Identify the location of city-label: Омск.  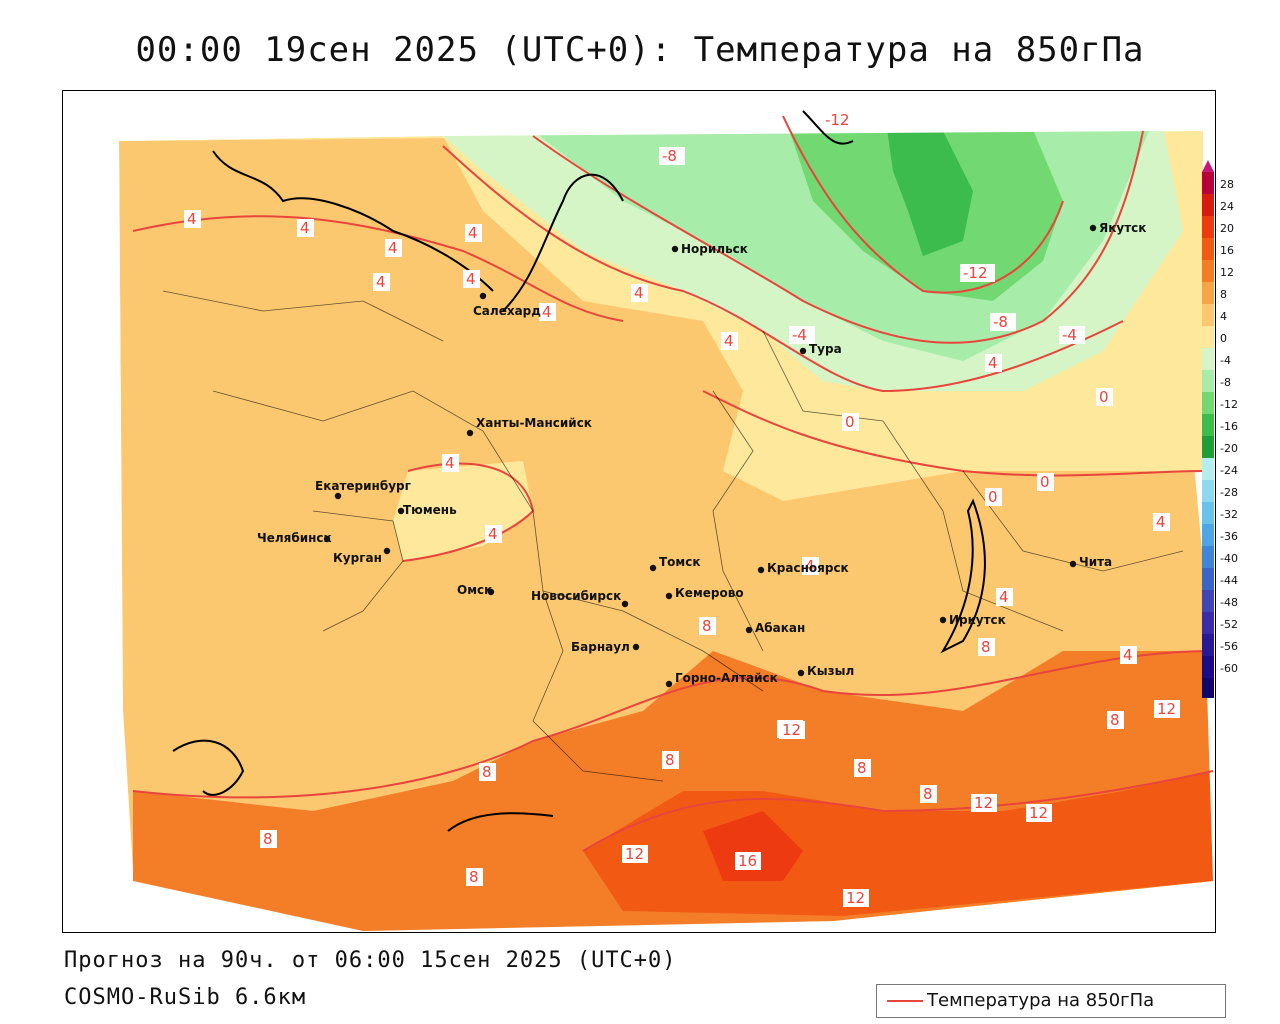
(474, 590).